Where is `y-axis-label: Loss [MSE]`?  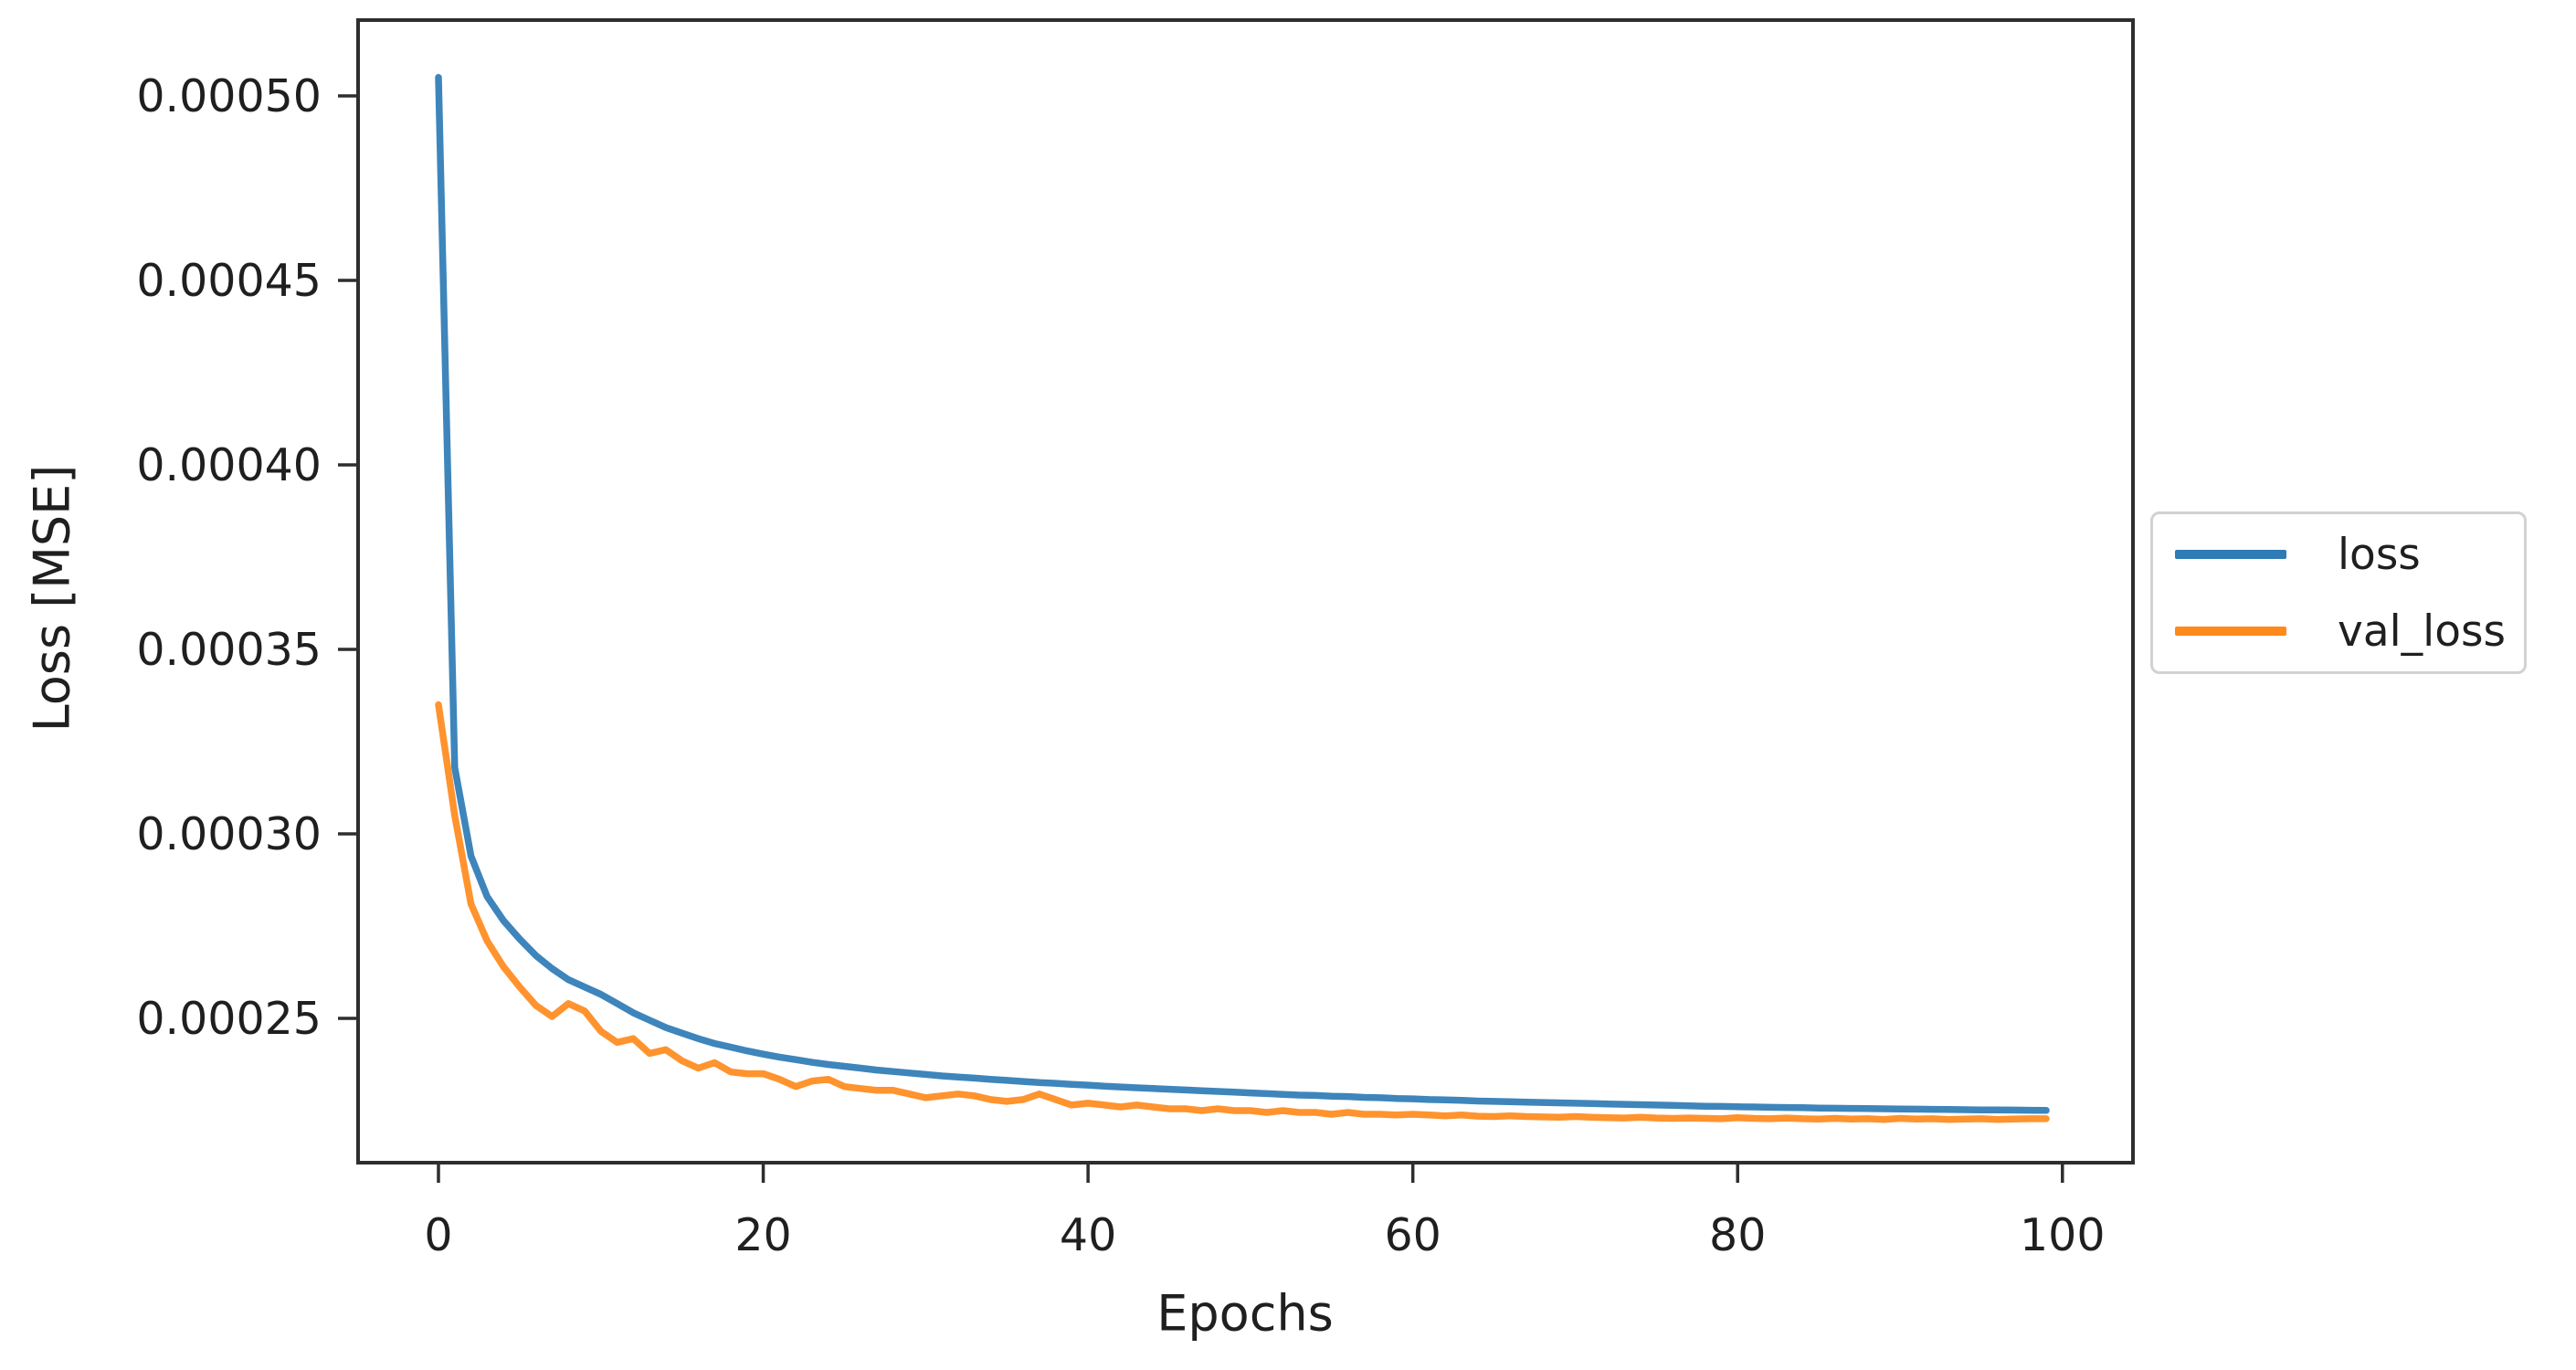 y-axis-label: Loss [MSE] is located at coordinates (52, 598).